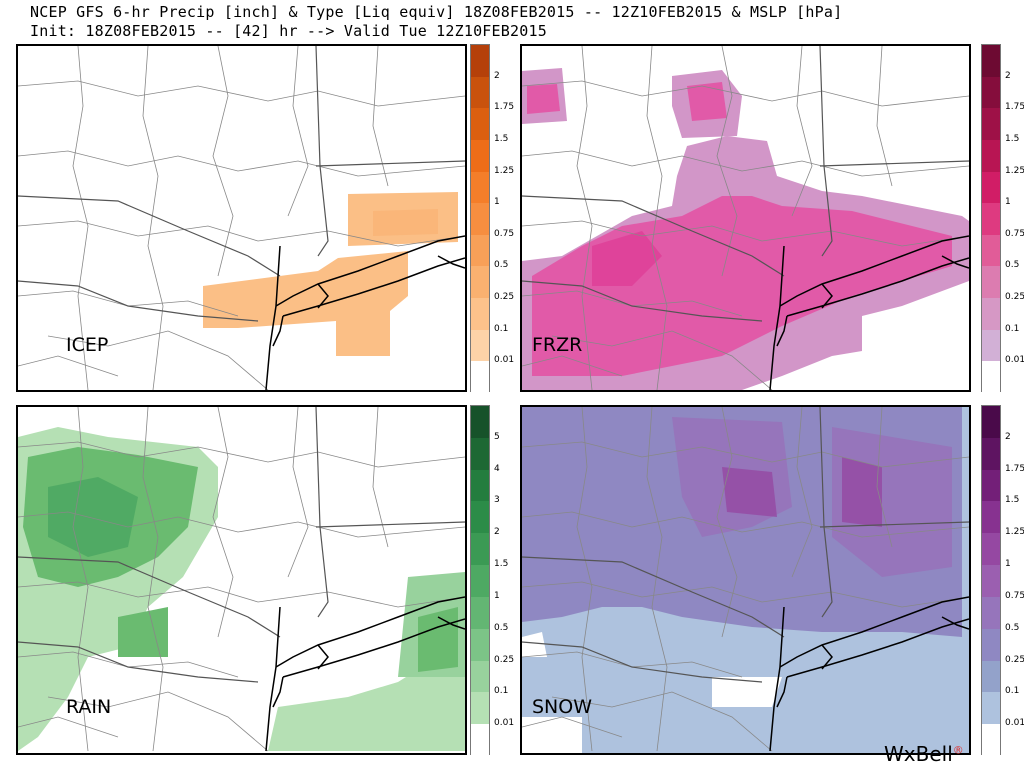  What do you see at coordinates (501, 328) in the screenshot?
I see `icep-colorbar-tick: 0.1` at bounding box center [501, 328].